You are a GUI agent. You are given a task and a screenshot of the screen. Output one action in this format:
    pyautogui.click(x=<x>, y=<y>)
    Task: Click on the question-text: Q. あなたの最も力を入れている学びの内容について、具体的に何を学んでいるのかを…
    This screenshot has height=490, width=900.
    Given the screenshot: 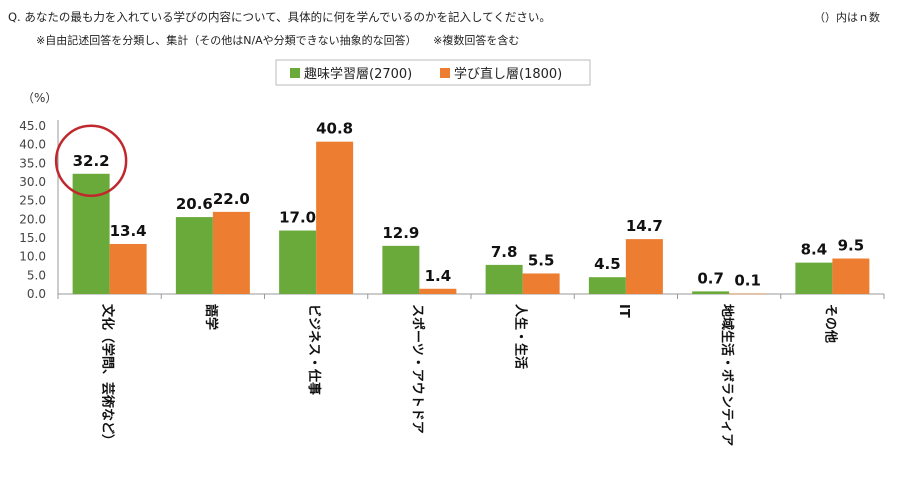 What is the action you would take?
    pyautogui.click(x=279, y=17)
    